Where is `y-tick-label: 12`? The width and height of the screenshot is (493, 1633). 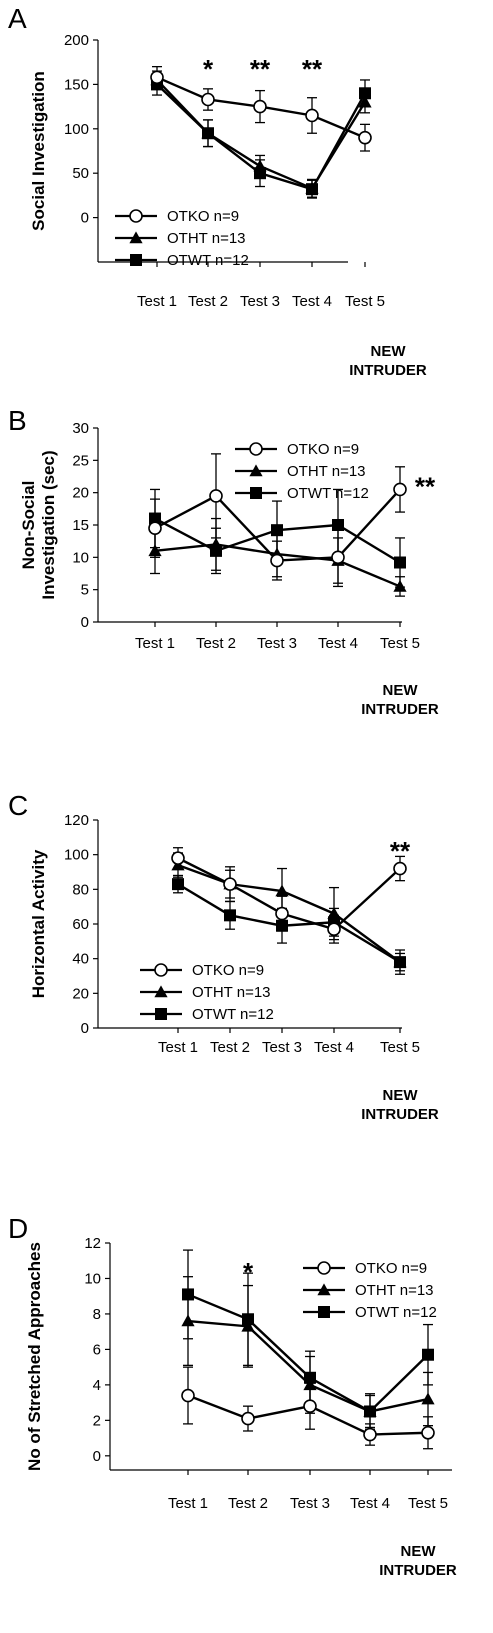 y-tick-label: 12 is located at coordinates (92, 1243).